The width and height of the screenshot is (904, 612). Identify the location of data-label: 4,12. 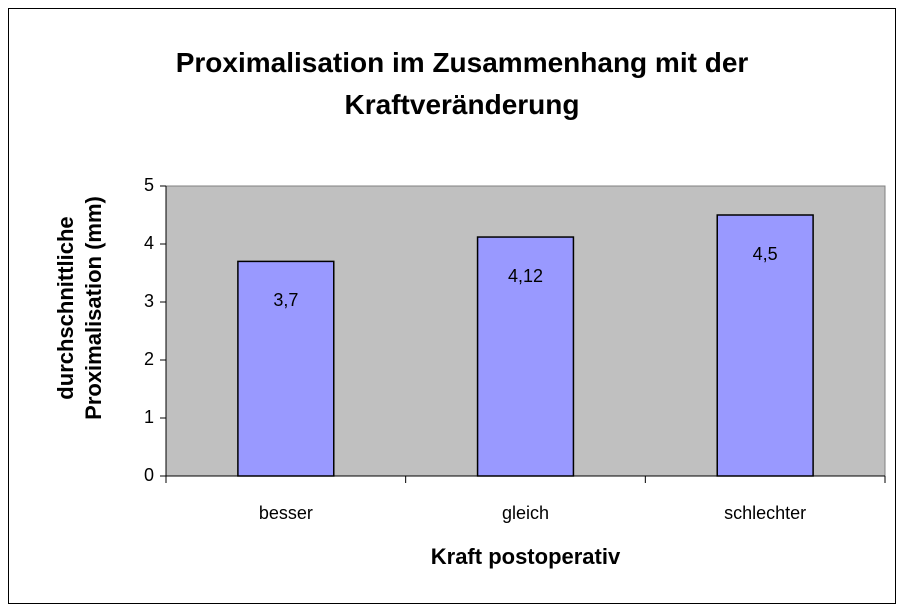
(525, 276).